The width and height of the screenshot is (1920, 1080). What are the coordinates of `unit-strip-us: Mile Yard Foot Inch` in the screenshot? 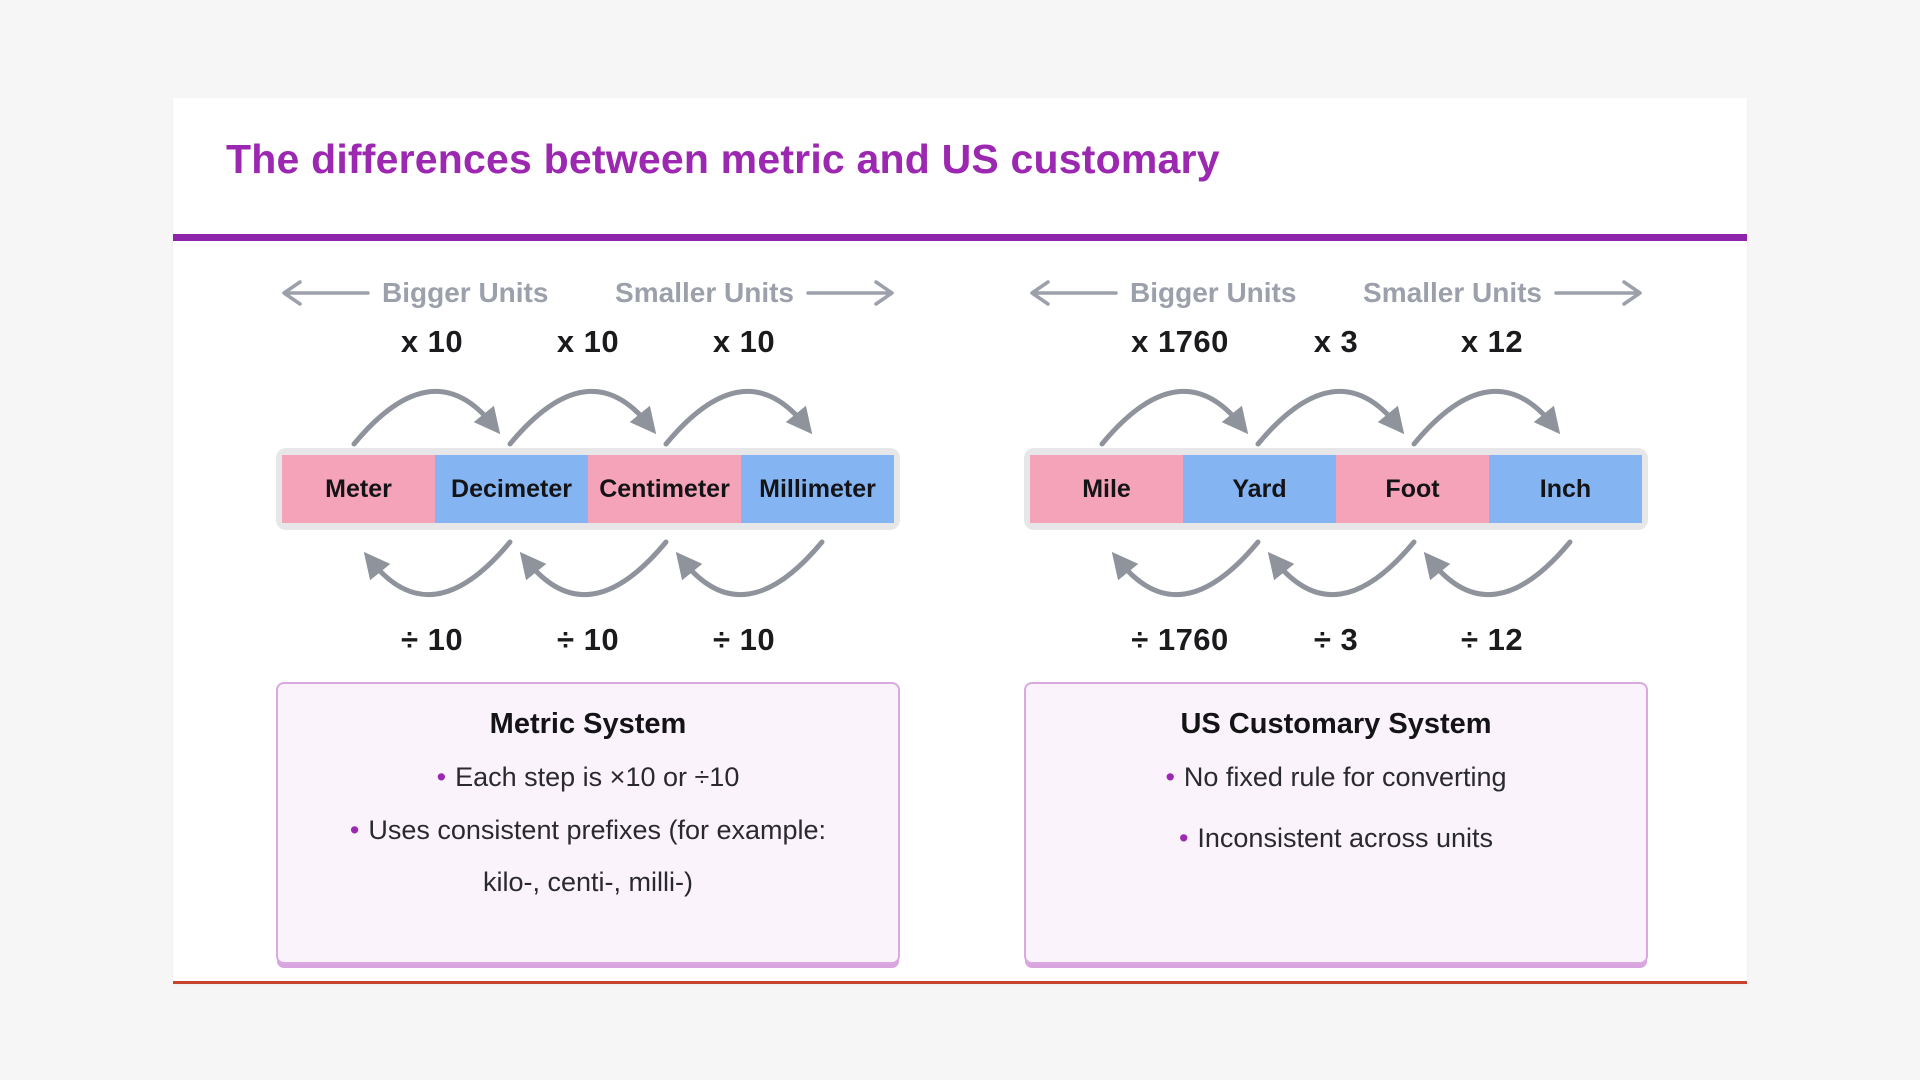 It's located at (1336, 489).